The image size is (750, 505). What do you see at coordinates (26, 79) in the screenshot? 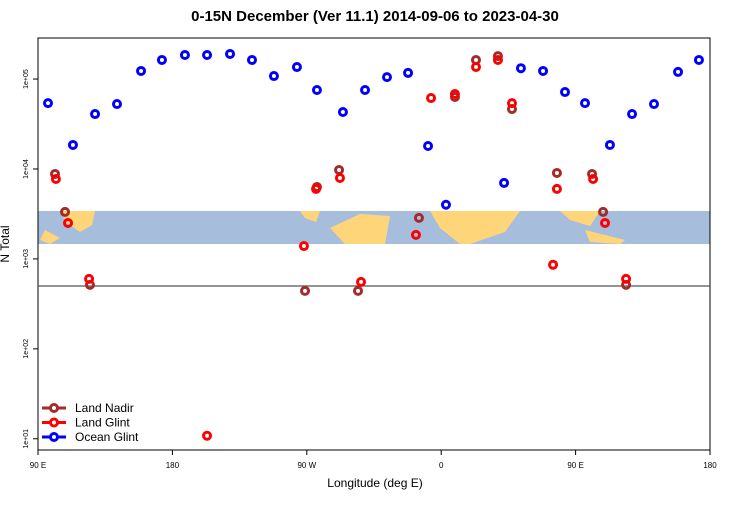
I see `y-tick-label: 1e+05` at bounding box center [26, 79].